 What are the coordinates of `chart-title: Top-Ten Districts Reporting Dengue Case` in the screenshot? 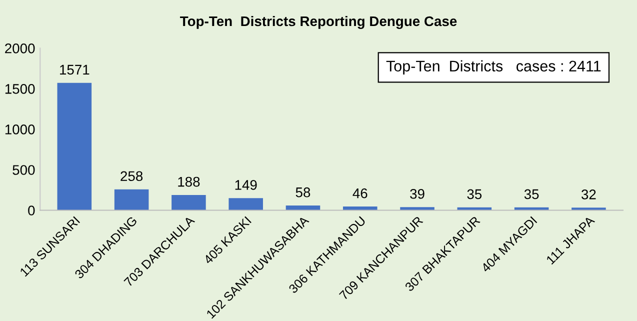 It's located at (318, 22).